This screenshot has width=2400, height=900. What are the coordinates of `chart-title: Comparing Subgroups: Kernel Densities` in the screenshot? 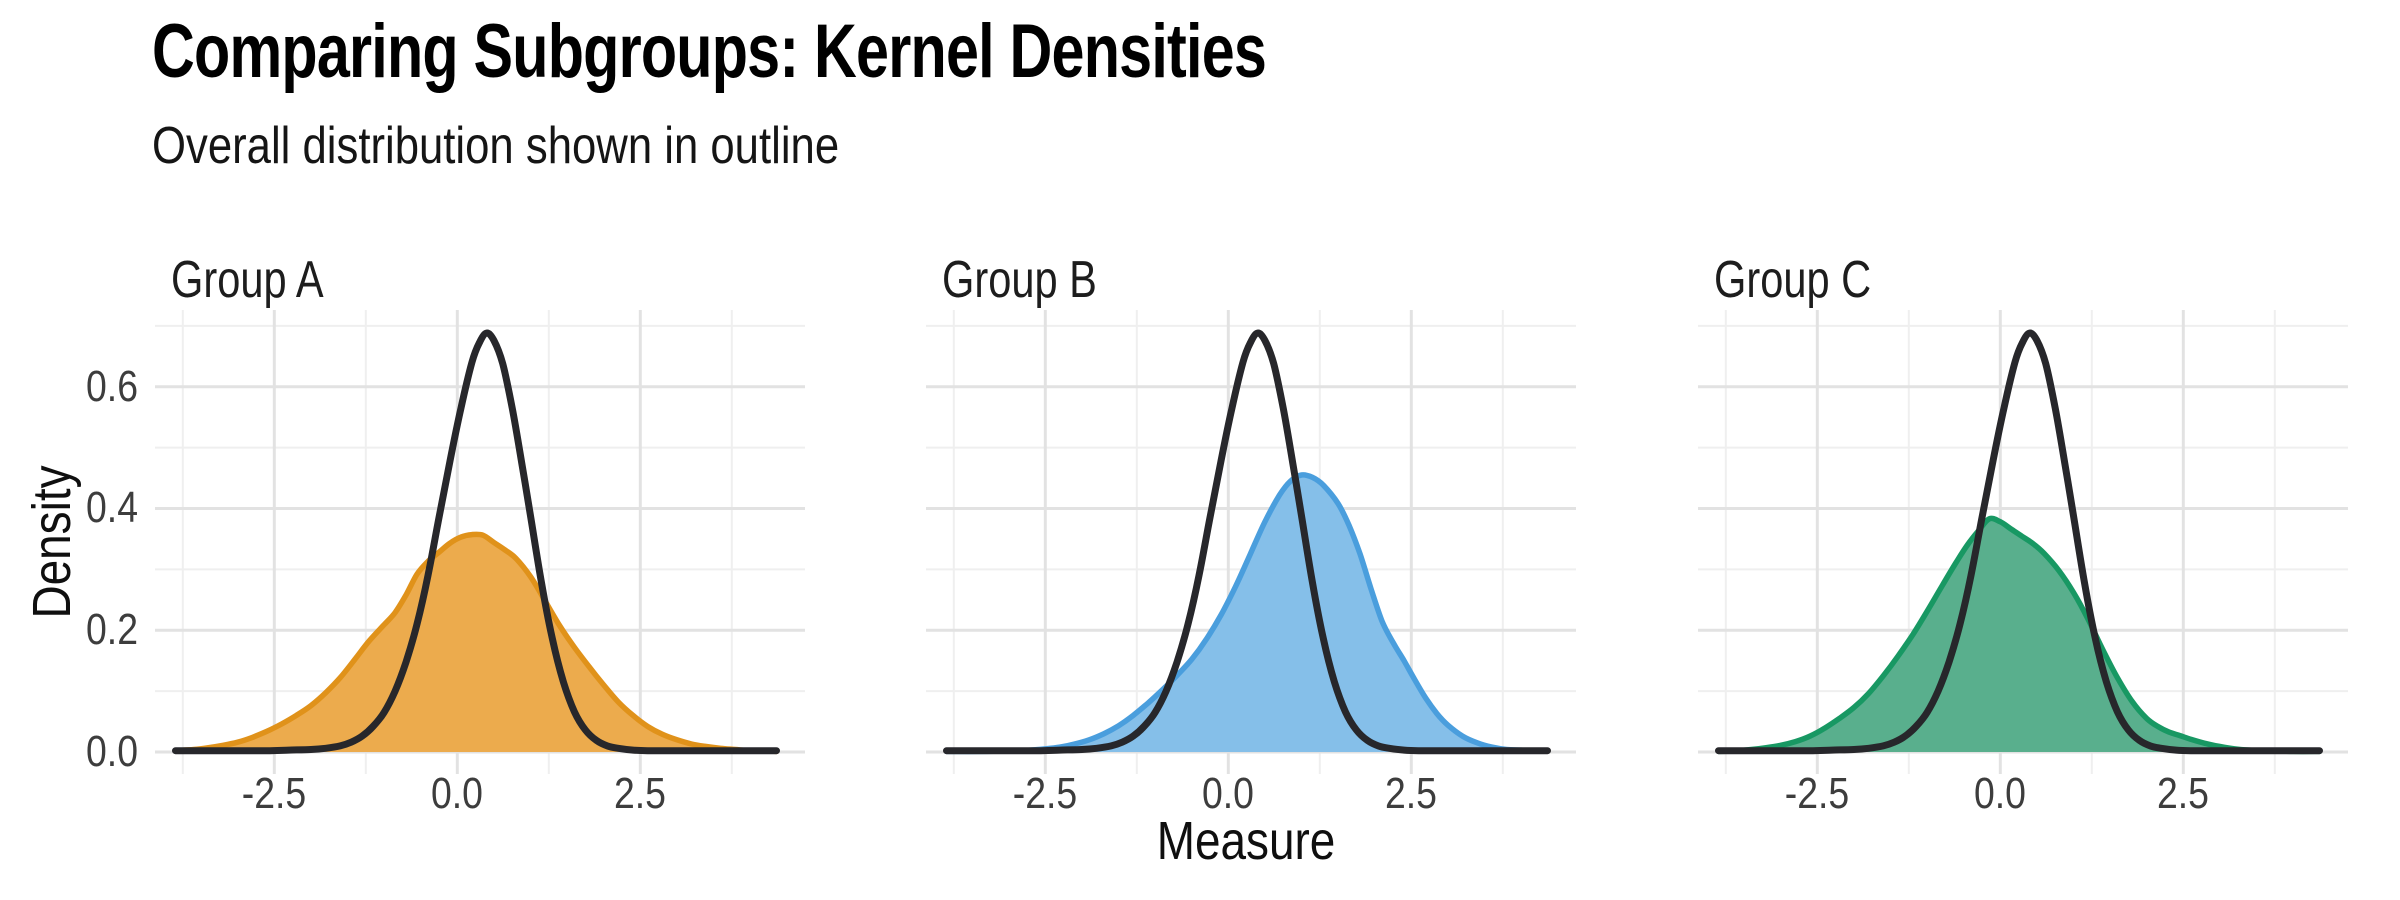 It's located at (709, 51).